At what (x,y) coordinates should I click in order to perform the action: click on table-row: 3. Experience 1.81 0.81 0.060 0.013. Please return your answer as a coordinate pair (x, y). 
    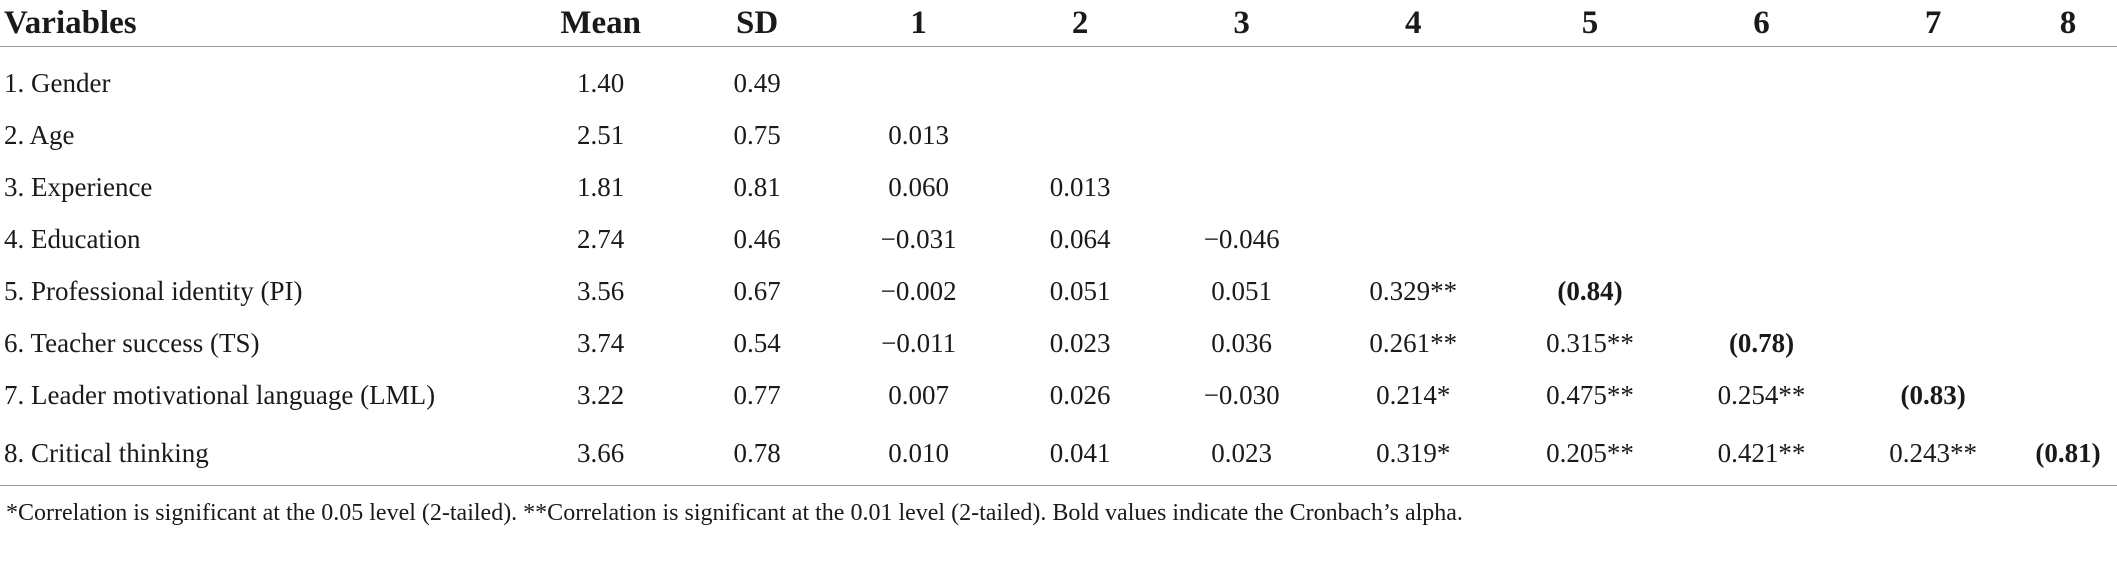
    Looking at the image, I should click on (1058, 187).